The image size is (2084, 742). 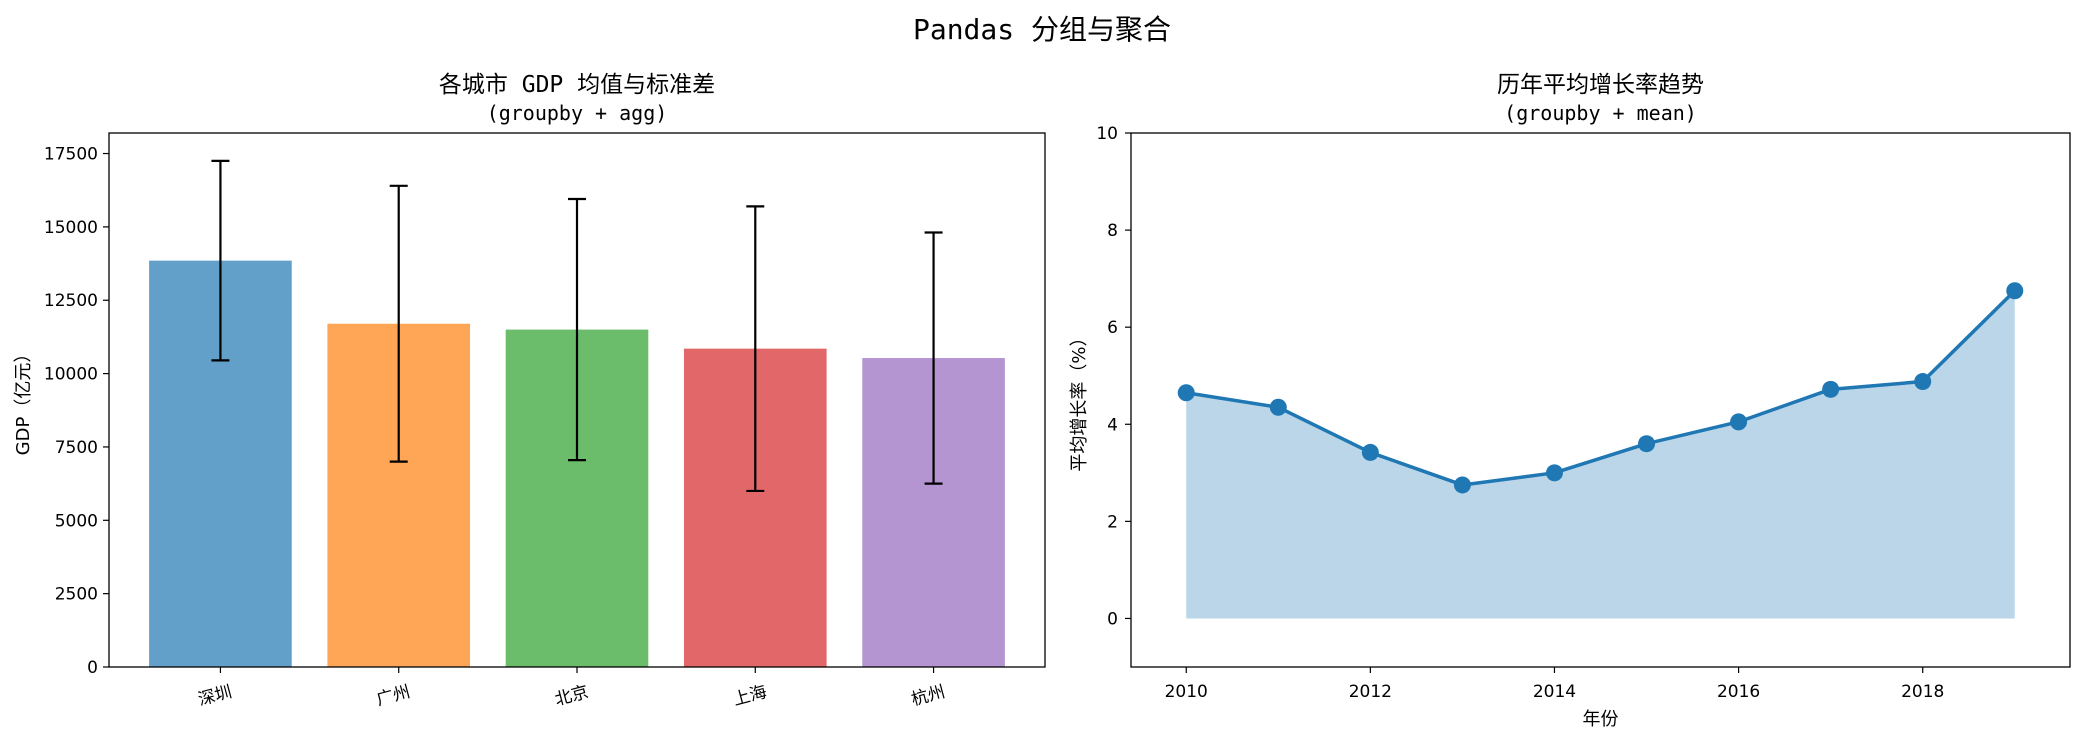 What do you see at coordinates (71, 155) in the screenshot?
I see `y-tick-label-17500: 17500` at bounding box center [71, 155].